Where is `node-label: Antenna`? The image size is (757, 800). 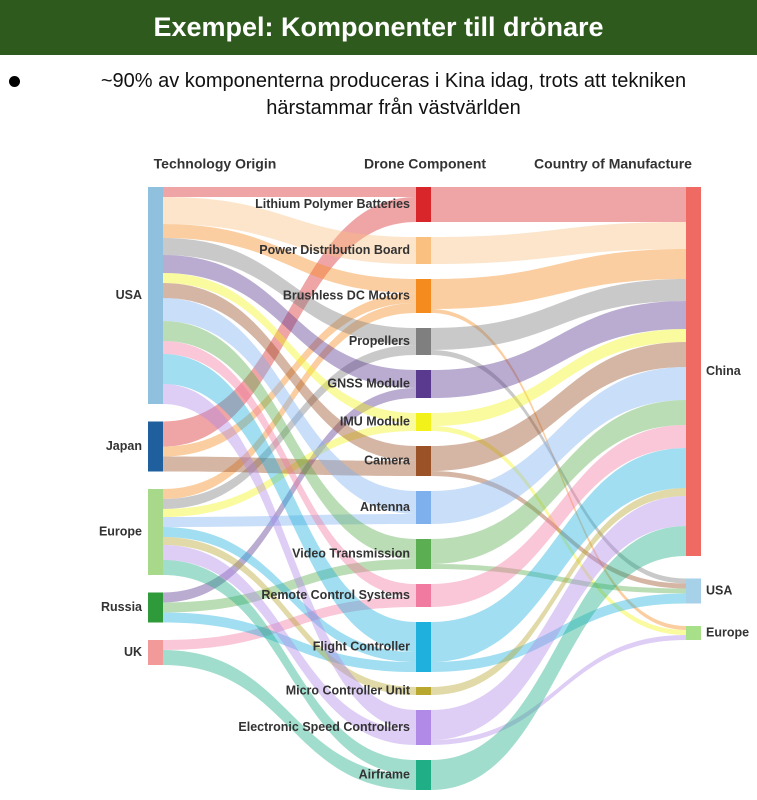
node-label: Antenna is located at coordinates (385, 507).